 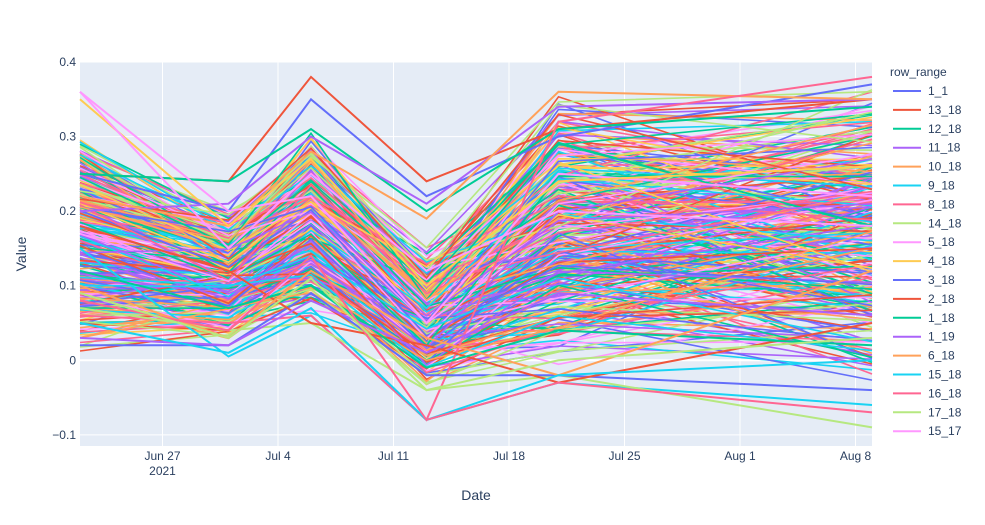 I want to click on legend-label: 1_19, so click(x=941, y=337).